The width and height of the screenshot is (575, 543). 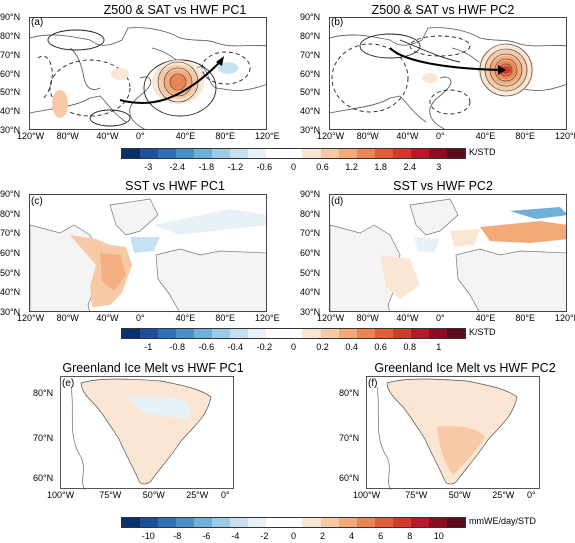 I want to click on lon-tick-label: 120°W, so click(x=331, y=136).